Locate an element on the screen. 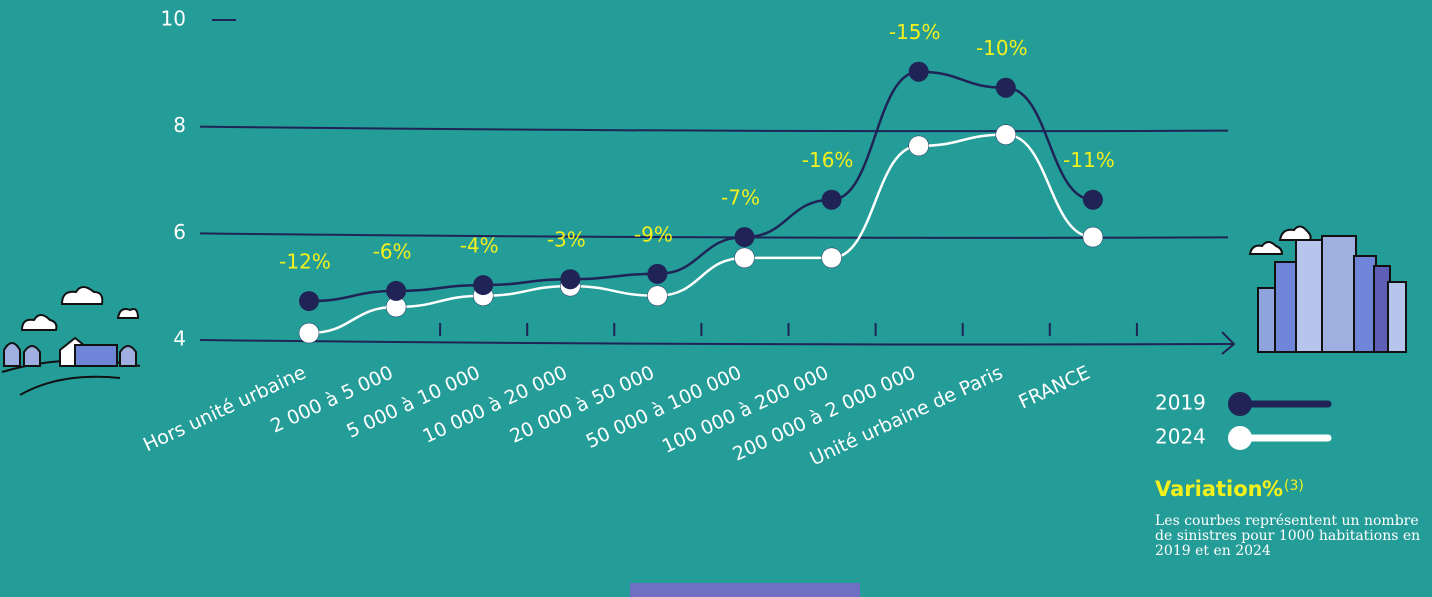 This screenshot has height=597, width=1432. decor-band is located at coordinates (745, 590).